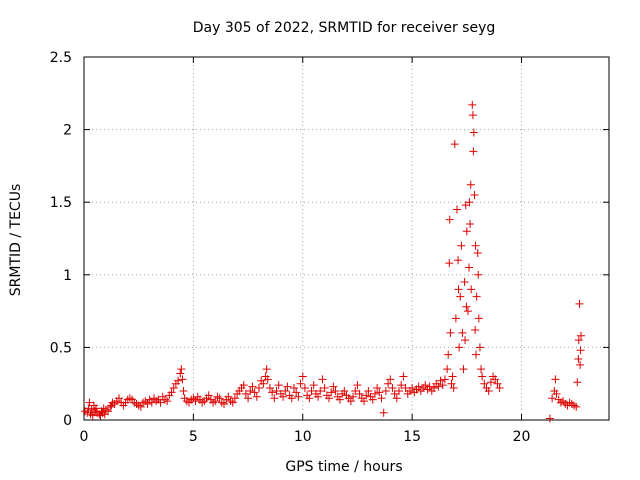 This screenshot has height=480, width=640. What do you see at coordinates (193, 437) in the screenshot?
I see `x-tick-label: 5` at bounding box center [193, 437].